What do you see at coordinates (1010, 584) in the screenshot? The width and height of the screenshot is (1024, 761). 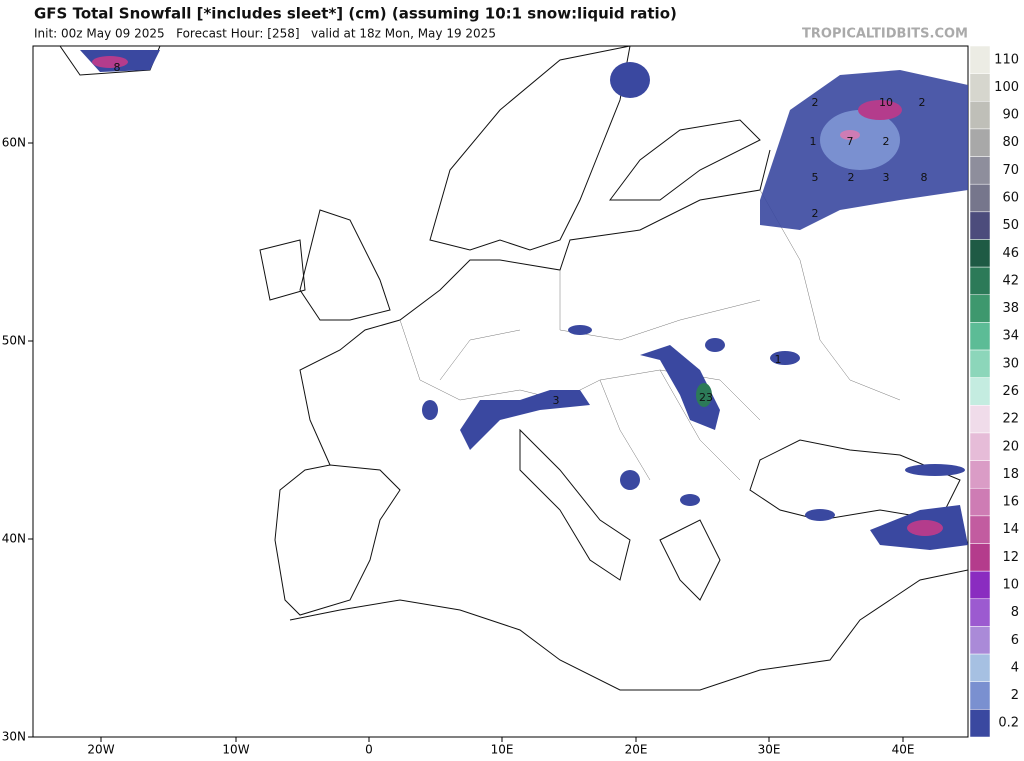 I see `colorbar-label: 10` at bounding box center [1010, 584].